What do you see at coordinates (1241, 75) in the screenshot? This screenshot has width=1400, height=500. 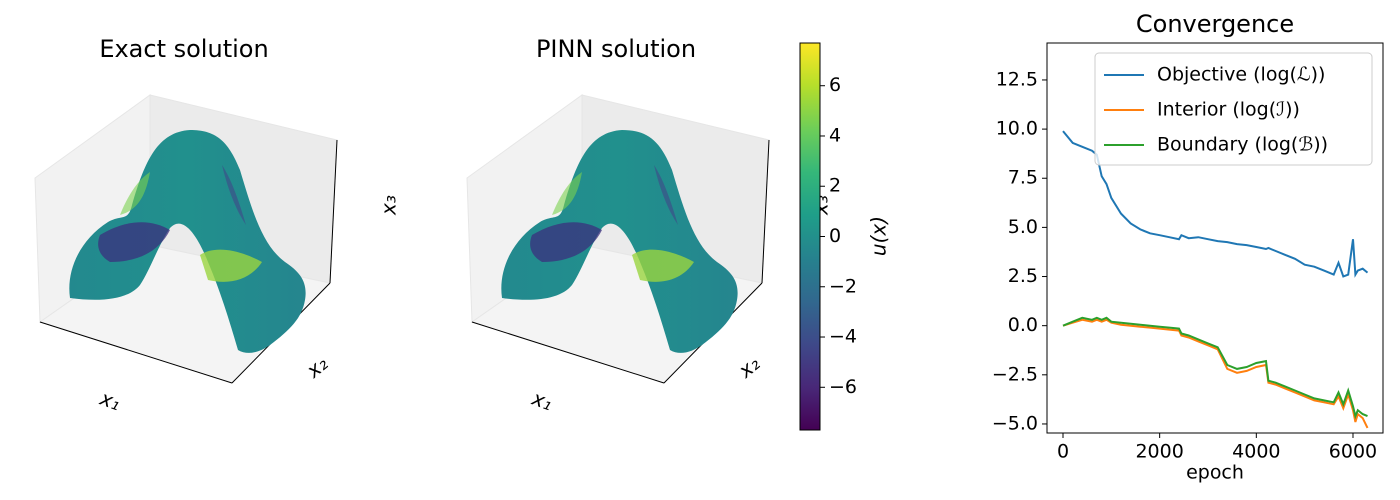 I see `legend-label: Objective (log(ℒ))` at bounding box center [1241, 75].